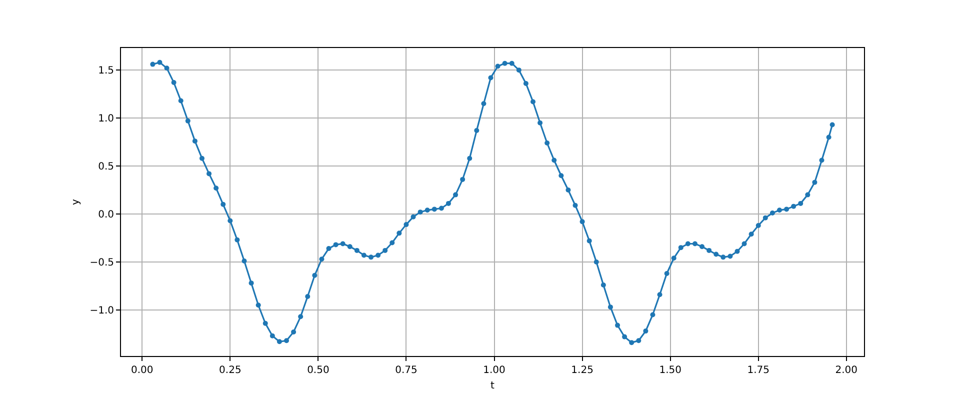 The width and height of the screenshot is (960, 400). I want to click on x-tick-label: 0.75, so click(406, 370).